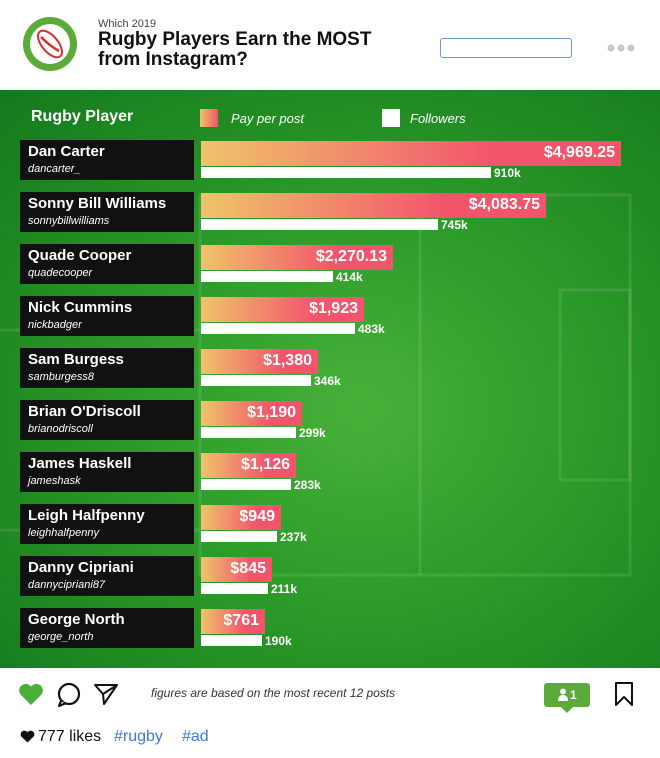 This screenshot has height=758, width=660. What do you see at coordinates (621, 48) in the screenshot?
I see `more-icon` at bounding box center [621, 48].